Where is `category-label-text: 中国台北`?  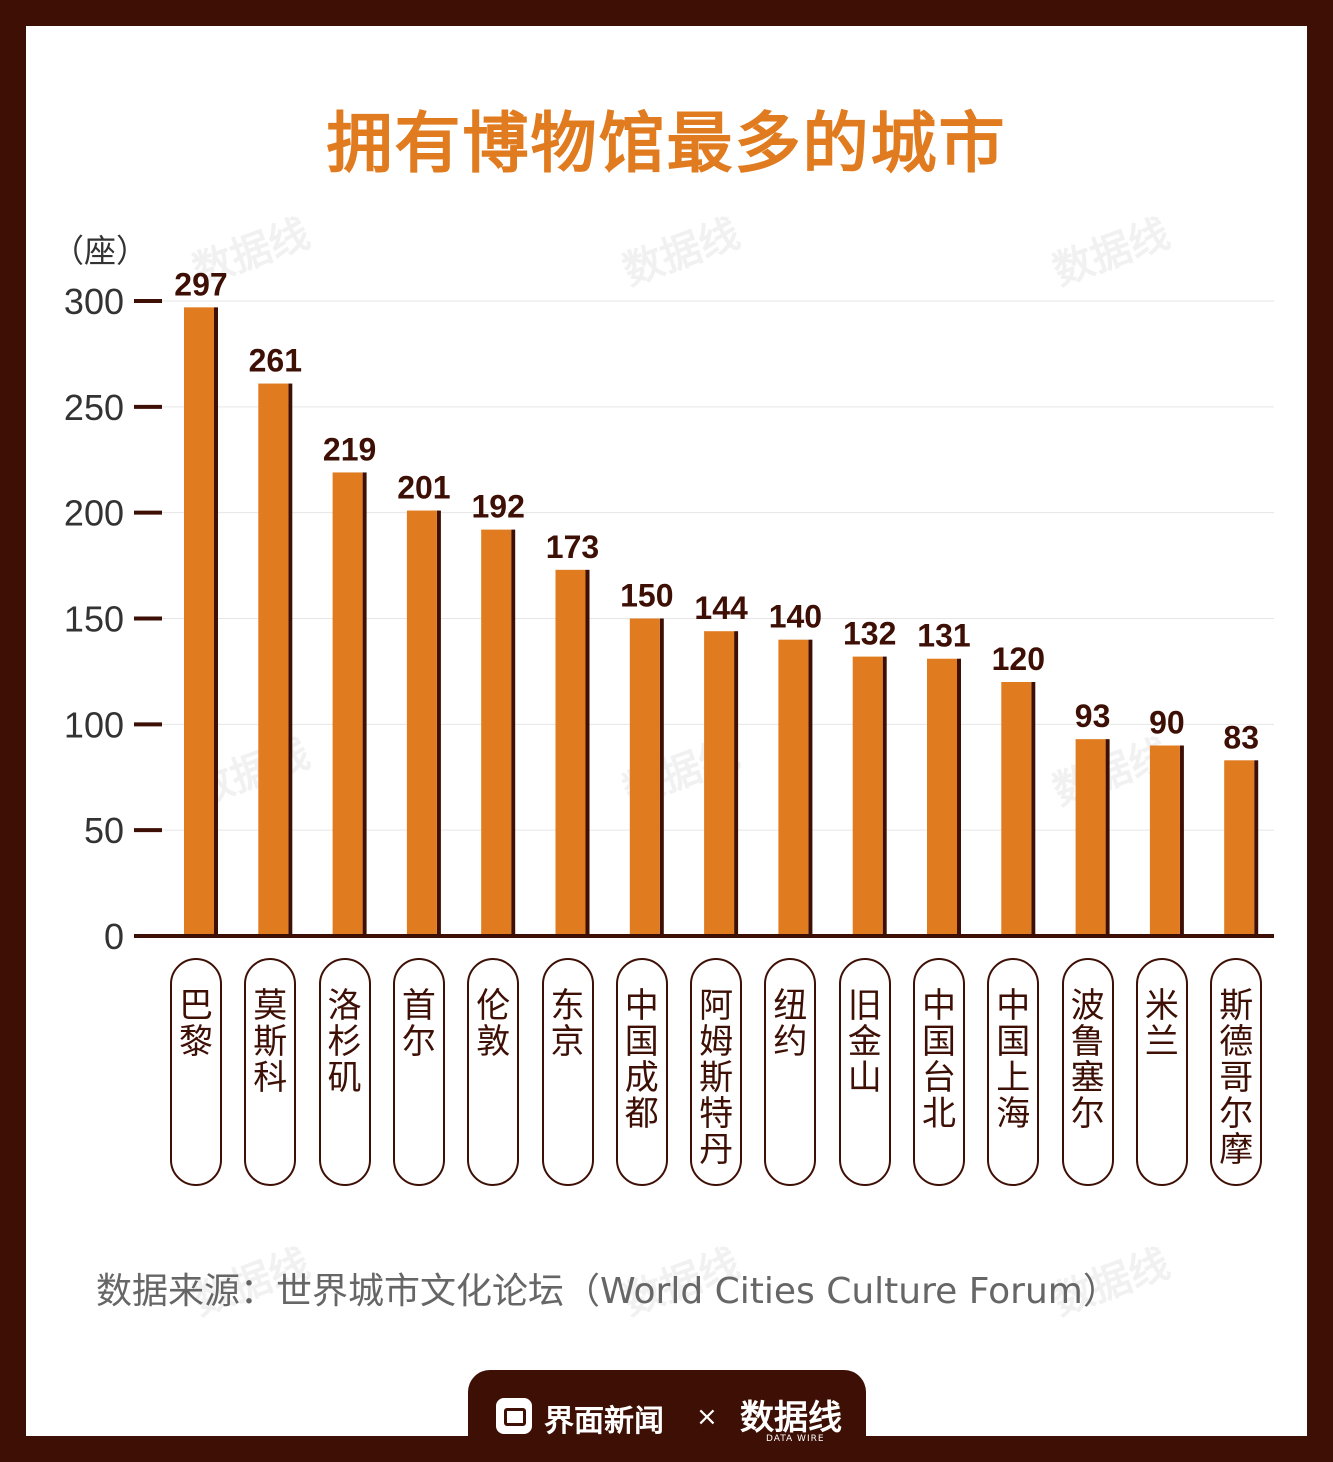 category-label-text: 中国台北 is located at coordinates (939, 1060).